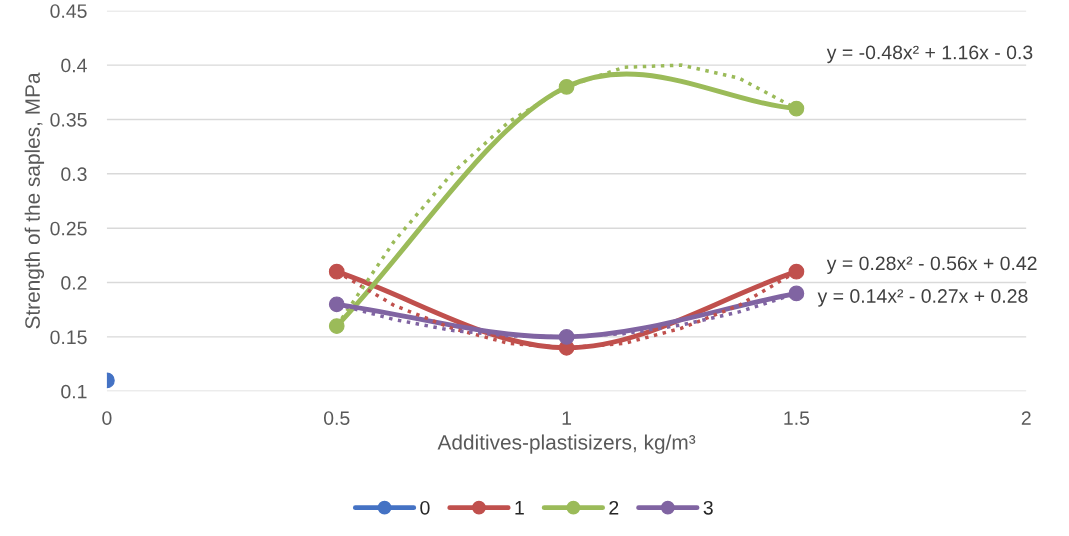 The image size is (1069, 536). I want to click on y-axis-title: Strength of the saples, MPa, so click(34, 200).